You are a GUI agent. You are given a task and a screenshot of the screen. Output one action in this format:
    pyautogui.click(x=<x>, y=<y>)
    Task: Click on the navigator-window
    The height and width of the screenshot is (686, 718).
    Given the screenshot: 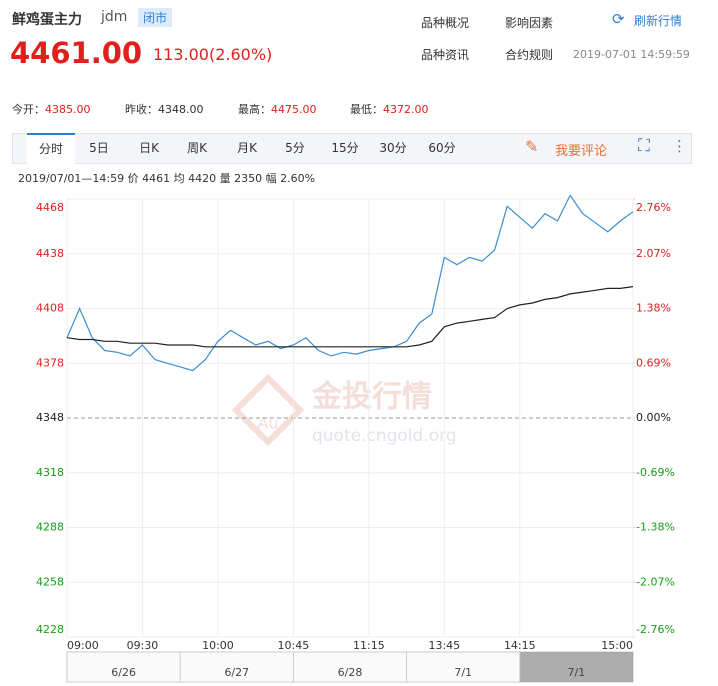 What is the action you would take?
    pyautogui.click(x=576, y=667)
    